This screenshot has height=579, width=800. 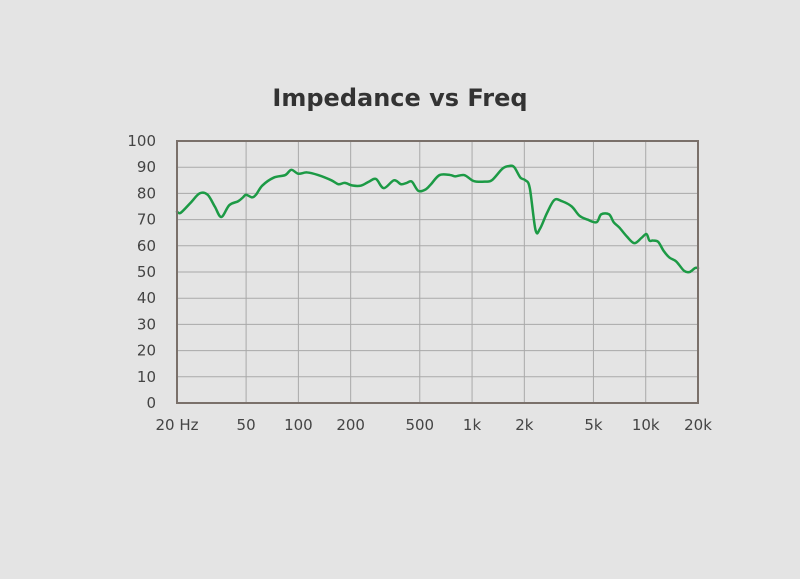 I want to click on impedance-series-line, so click(x=437, y=219).